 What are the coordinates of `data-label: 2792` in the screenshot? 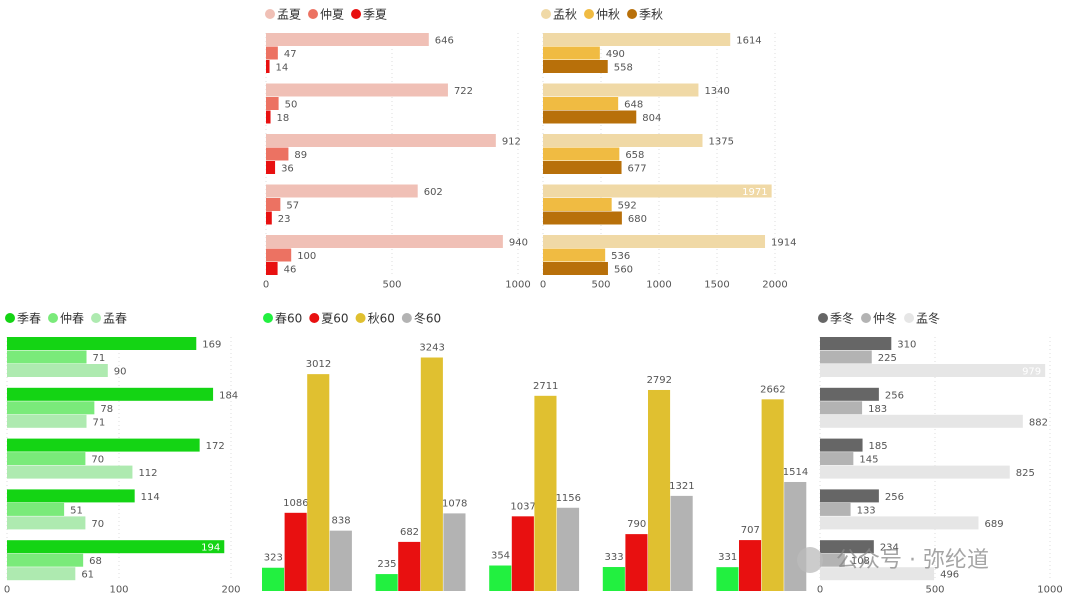 It's located at (659, 380).